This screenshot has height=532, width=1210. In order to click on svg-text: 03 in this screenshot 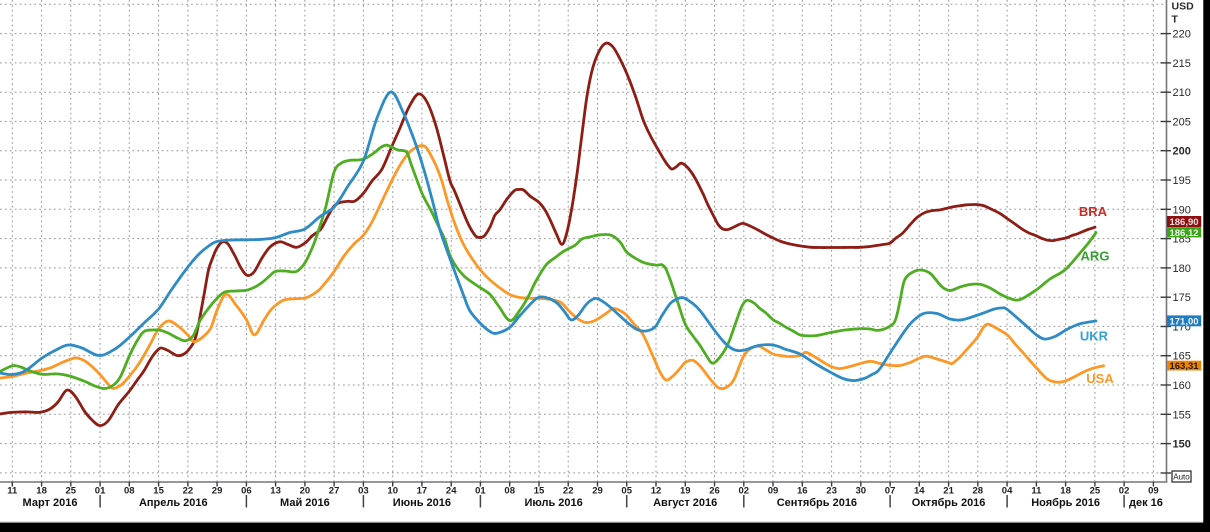, I will do `click(363, 491)`.